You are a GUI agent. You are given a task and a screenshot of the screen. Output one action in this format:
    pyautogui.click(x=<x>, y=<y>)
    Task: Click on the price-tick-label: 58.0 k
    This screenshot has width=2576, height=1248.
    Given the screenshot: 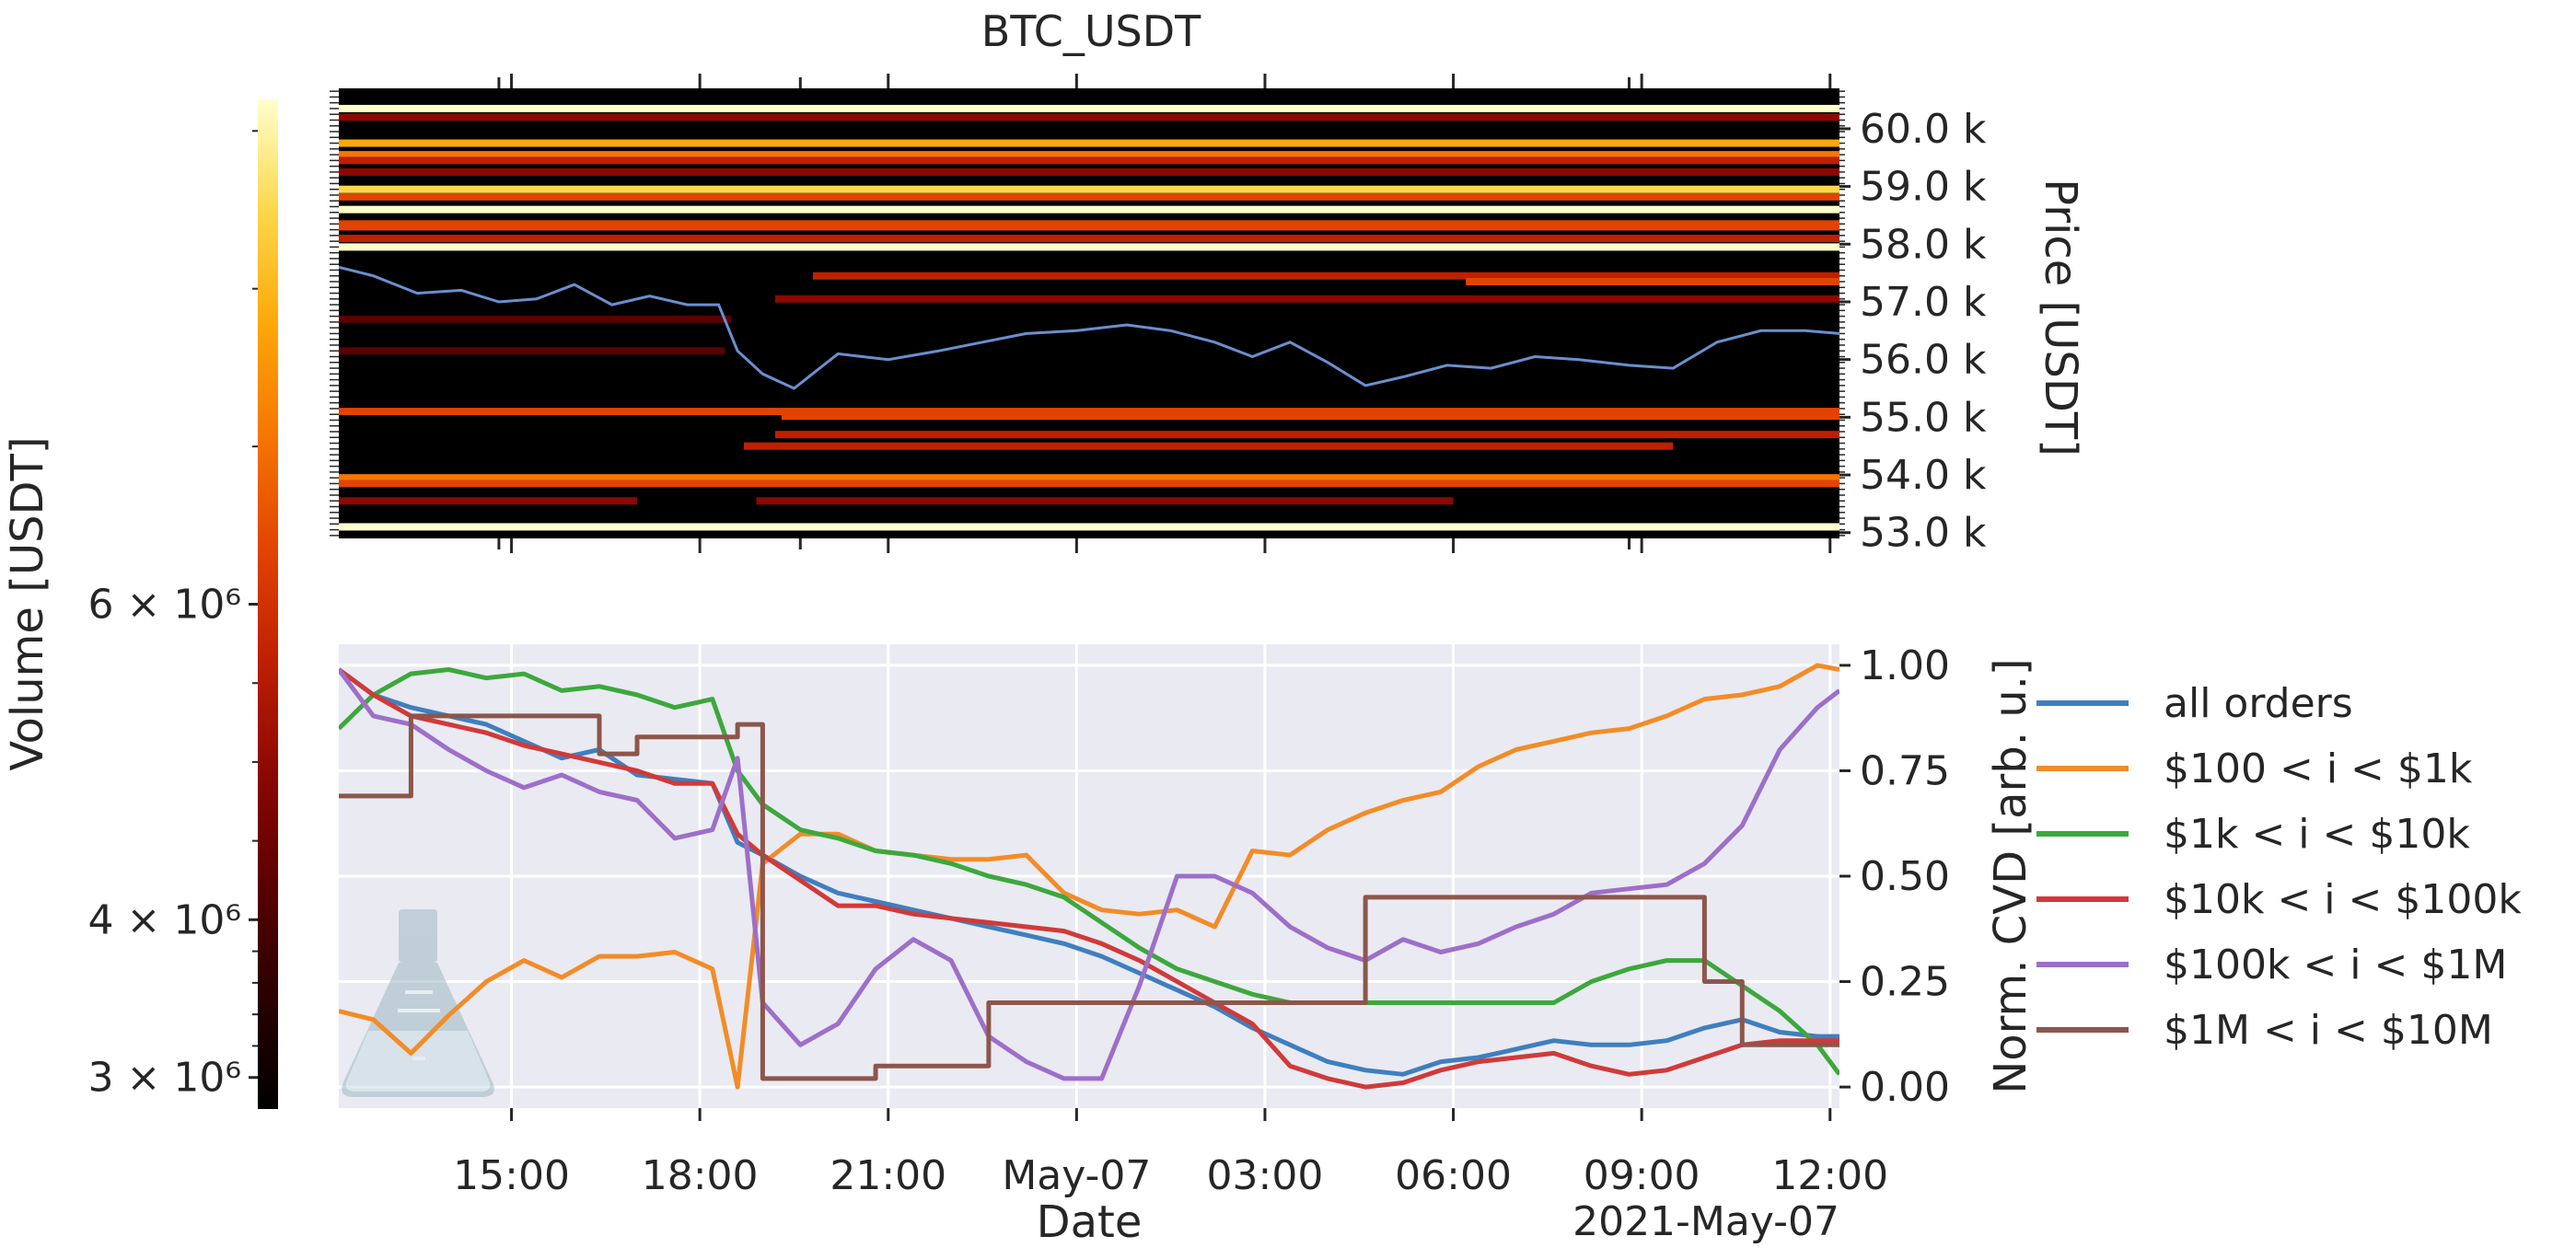 What is the action you would take?
    pyautogui.click(x=1923, y=244)
    